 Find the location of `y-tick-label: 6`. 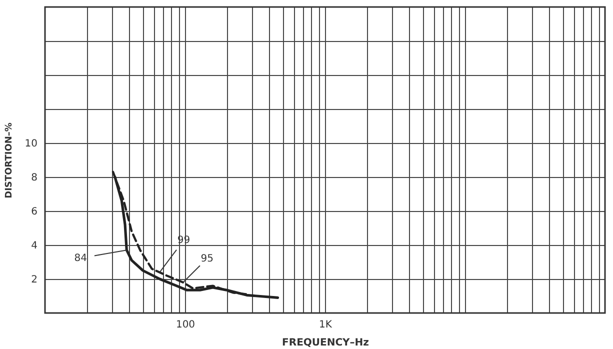

y-tick-label: 6 is located at coordinates (34, 212).